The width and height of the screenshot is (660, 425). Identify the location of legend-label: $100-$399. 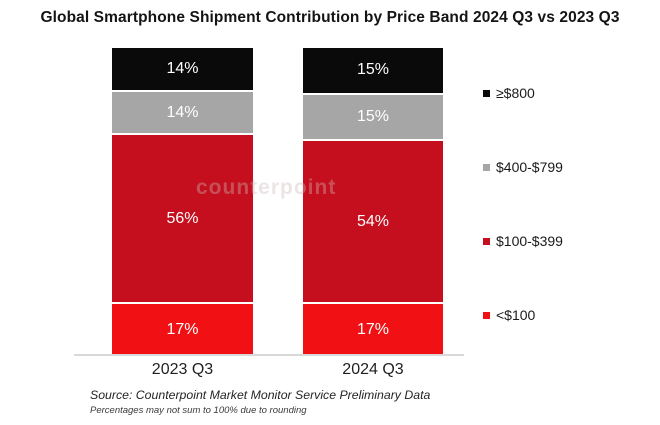
(529, 241).